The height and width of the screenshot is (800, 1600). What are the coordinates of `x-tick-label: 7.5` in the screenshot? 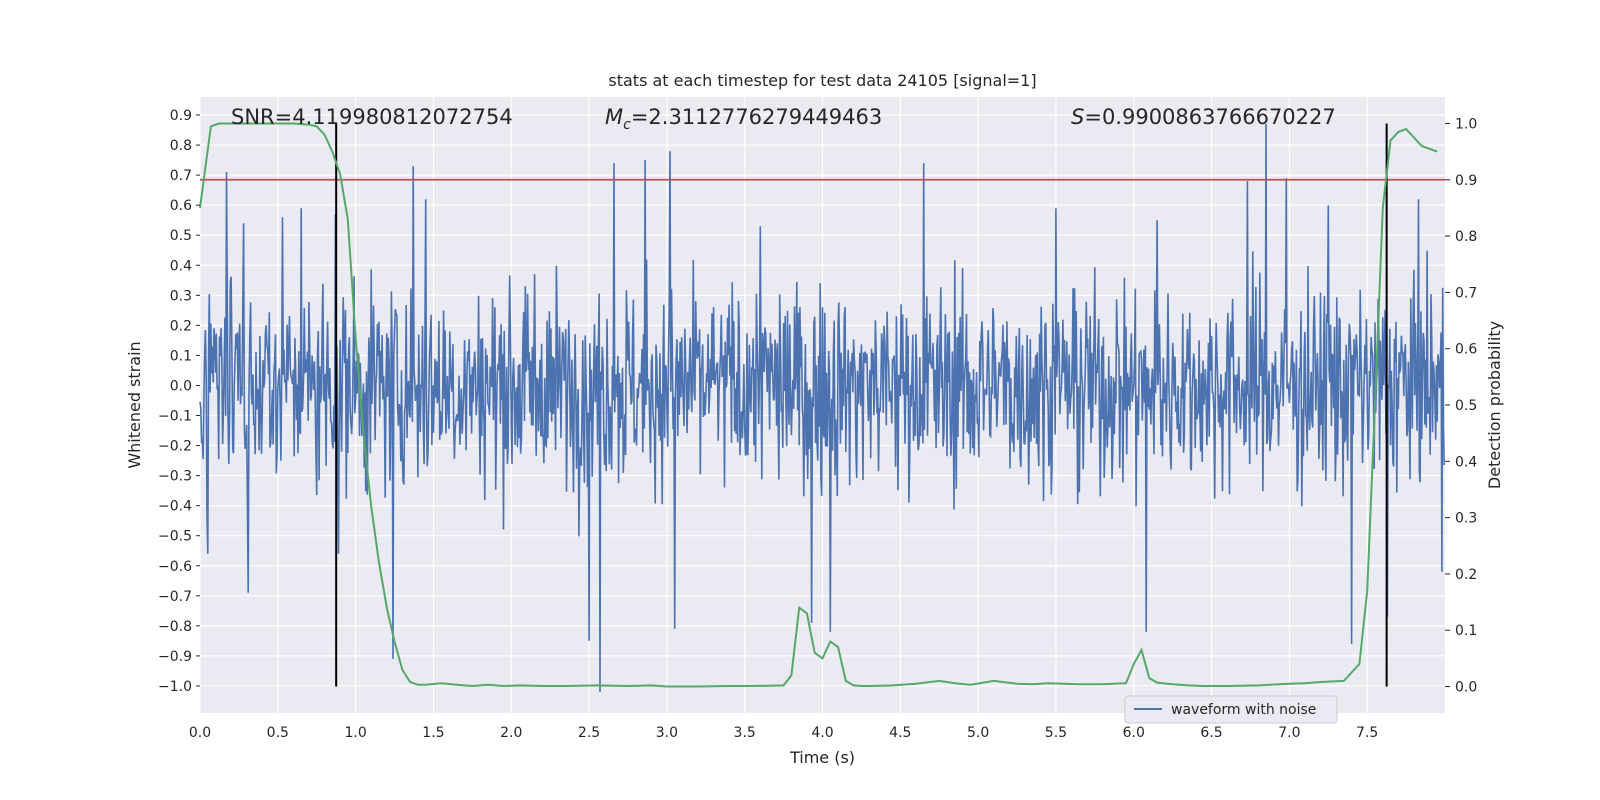 It's located at (1367, 733).